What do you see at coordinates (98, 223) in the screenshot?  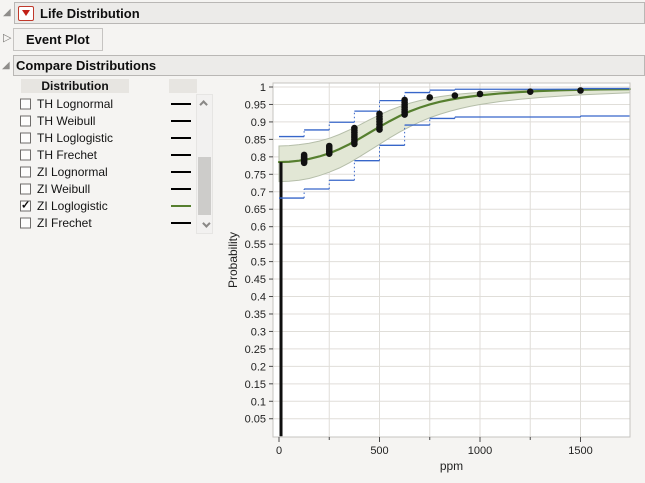 I see `distribution-row: ZI Frechet` at bounding box center [98, 223].